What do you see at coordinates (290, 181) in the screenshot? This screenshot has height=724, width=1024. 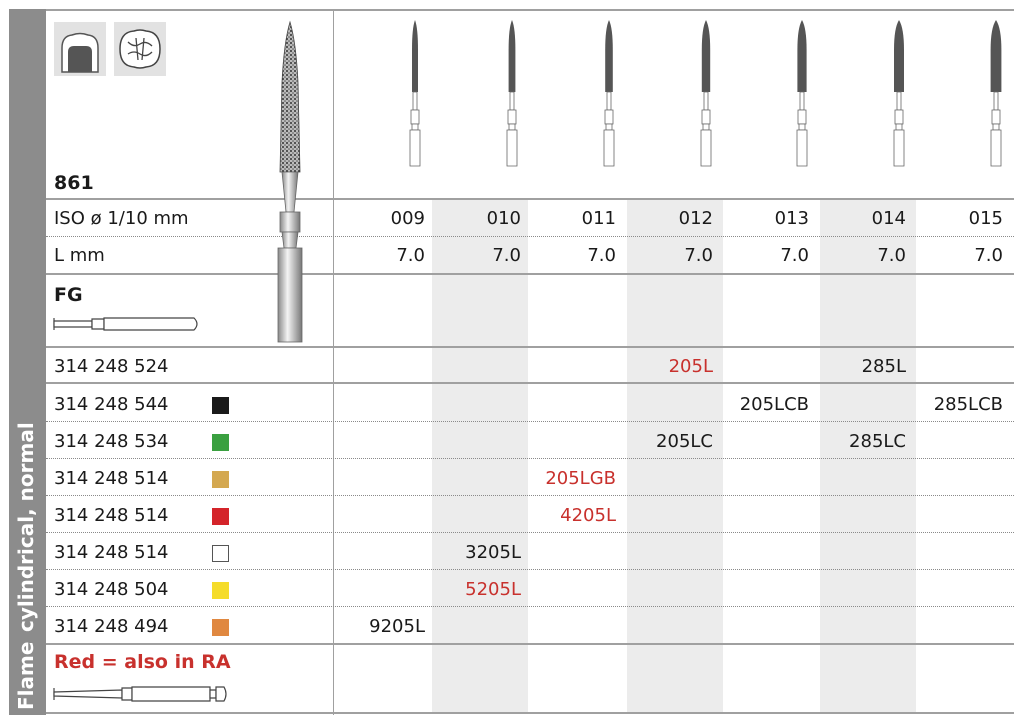 I see `bur-illustration` at bounding box center [290, 181].